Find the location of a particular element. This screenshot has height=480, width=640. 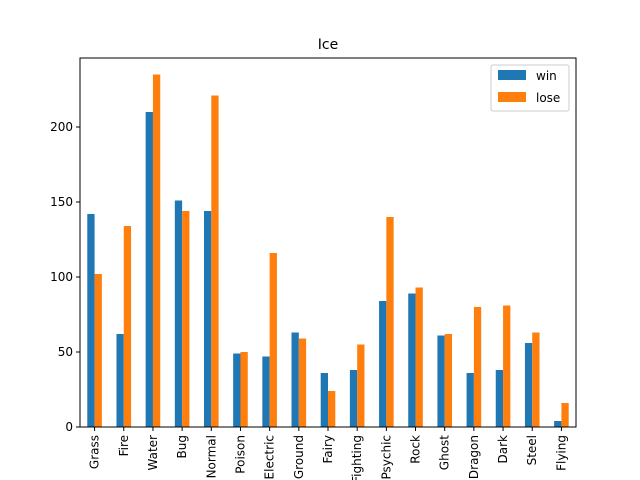

y-tick-label-200: 200 is located at coordinates (61, 127).